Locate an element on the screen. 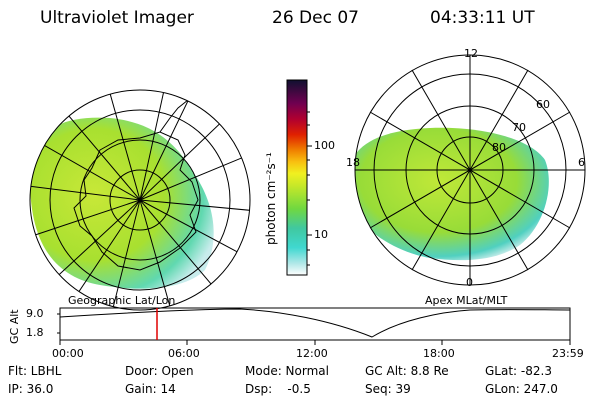 The width and height of the screenshot is (600, 400). info-flt: Flt: LBHL is located at coordinates (35, 371).